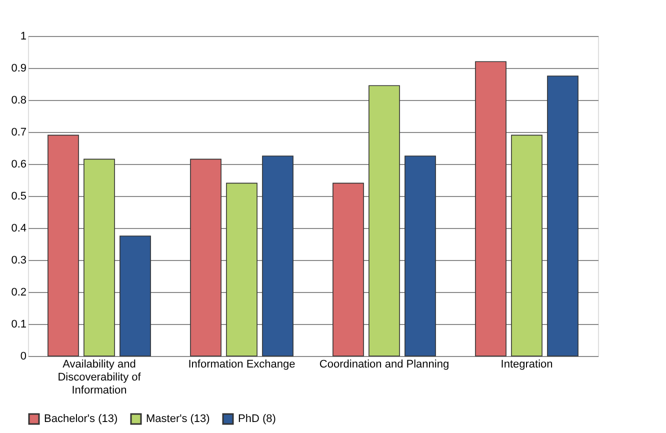 Image resolution: width=666 pixels, height=433 pixels. What do you see at coordinates (18, 324) in the screenshot?
I see `y-tick-label: 0.1` at bounding box center [18, 324].